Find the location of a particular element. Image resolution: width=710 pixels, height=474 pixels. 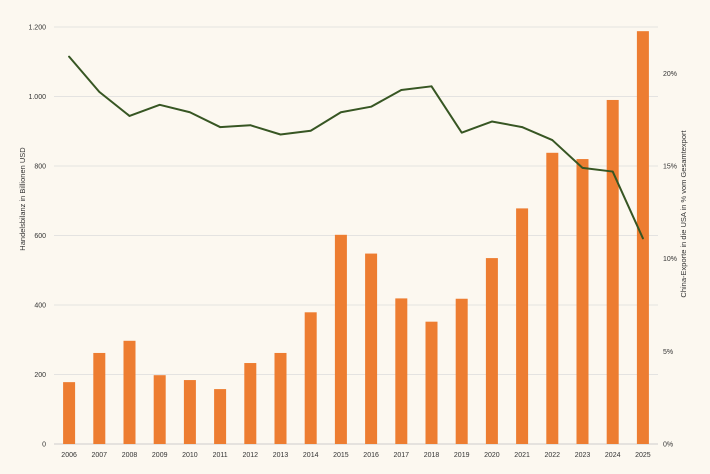

x-tick-label: 2009 is located at coordinates (160, 455).